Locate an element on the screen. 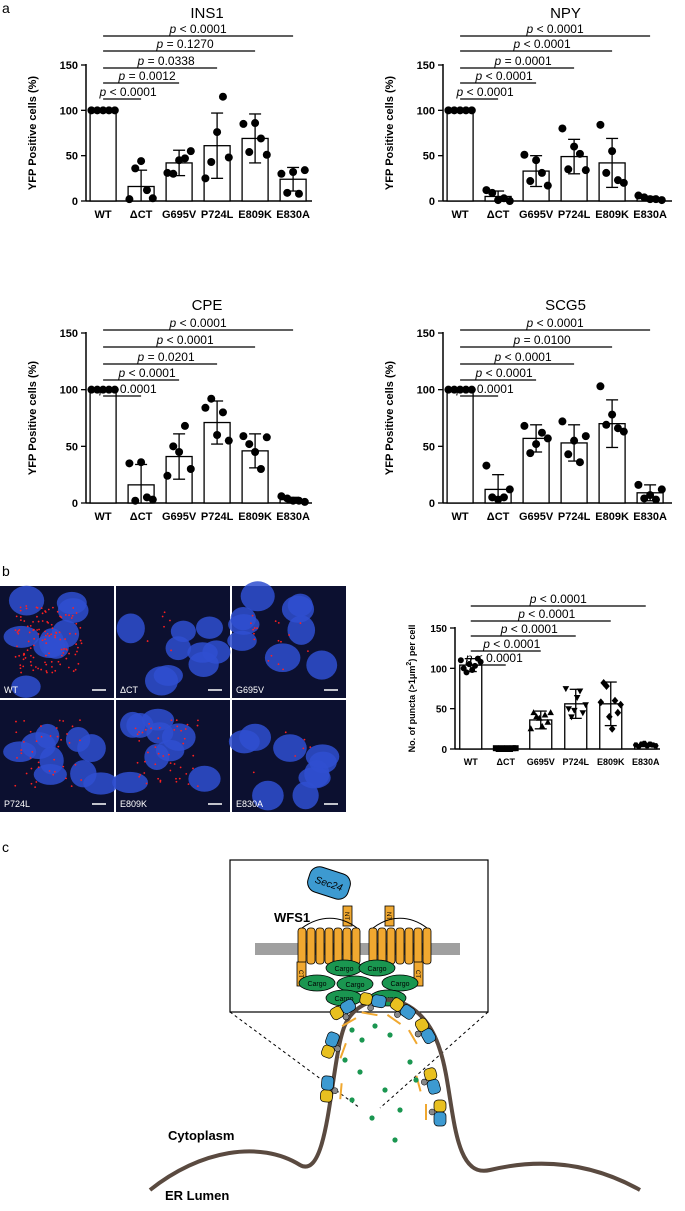  cargo-dot is located at coordinates (372, 1118).